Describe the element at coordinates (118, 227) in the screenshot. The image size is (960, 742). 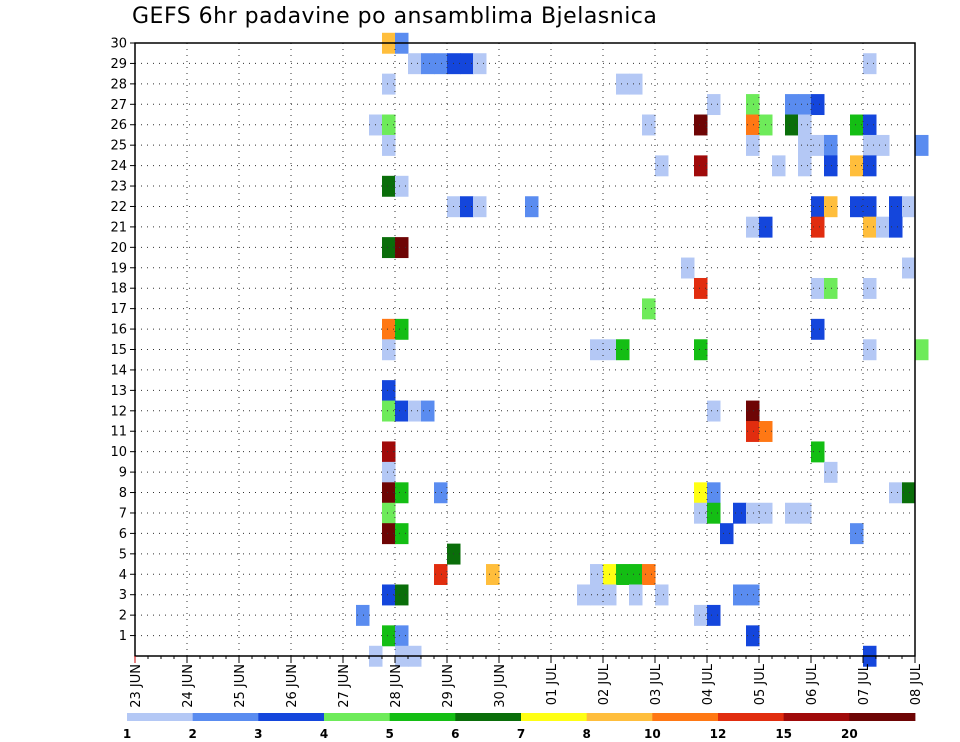
I see `y-tick-label: 21` at that location.